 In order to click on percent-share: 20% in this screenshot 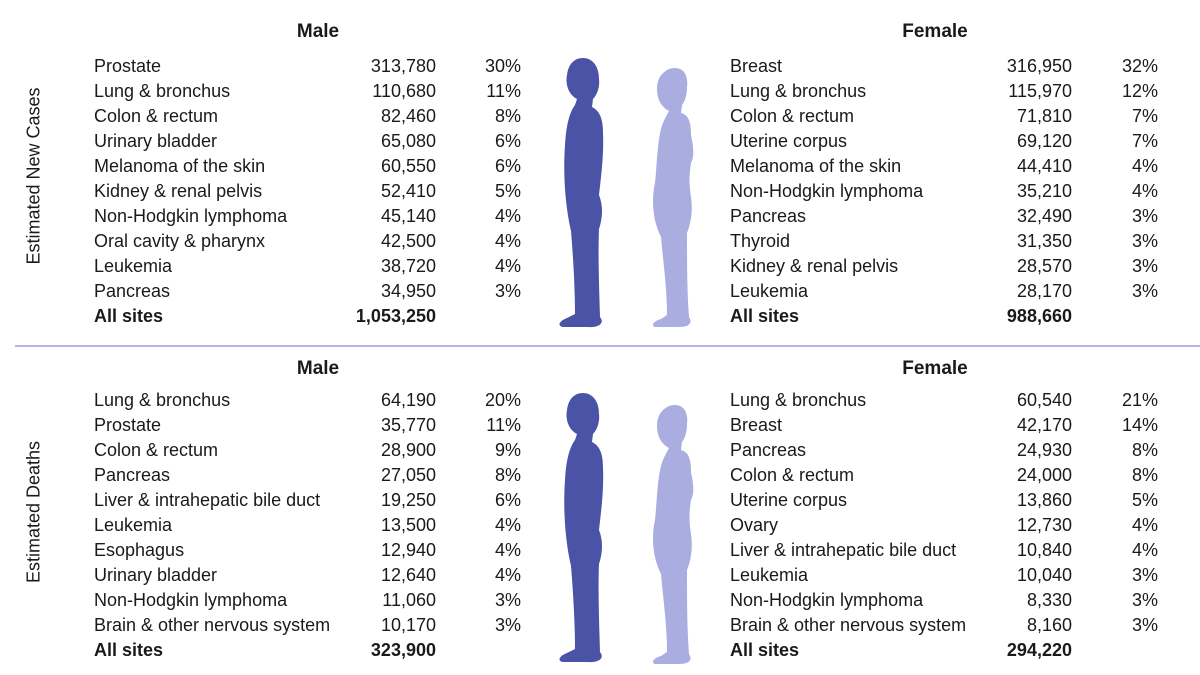, I will do `click(502, 400)`.